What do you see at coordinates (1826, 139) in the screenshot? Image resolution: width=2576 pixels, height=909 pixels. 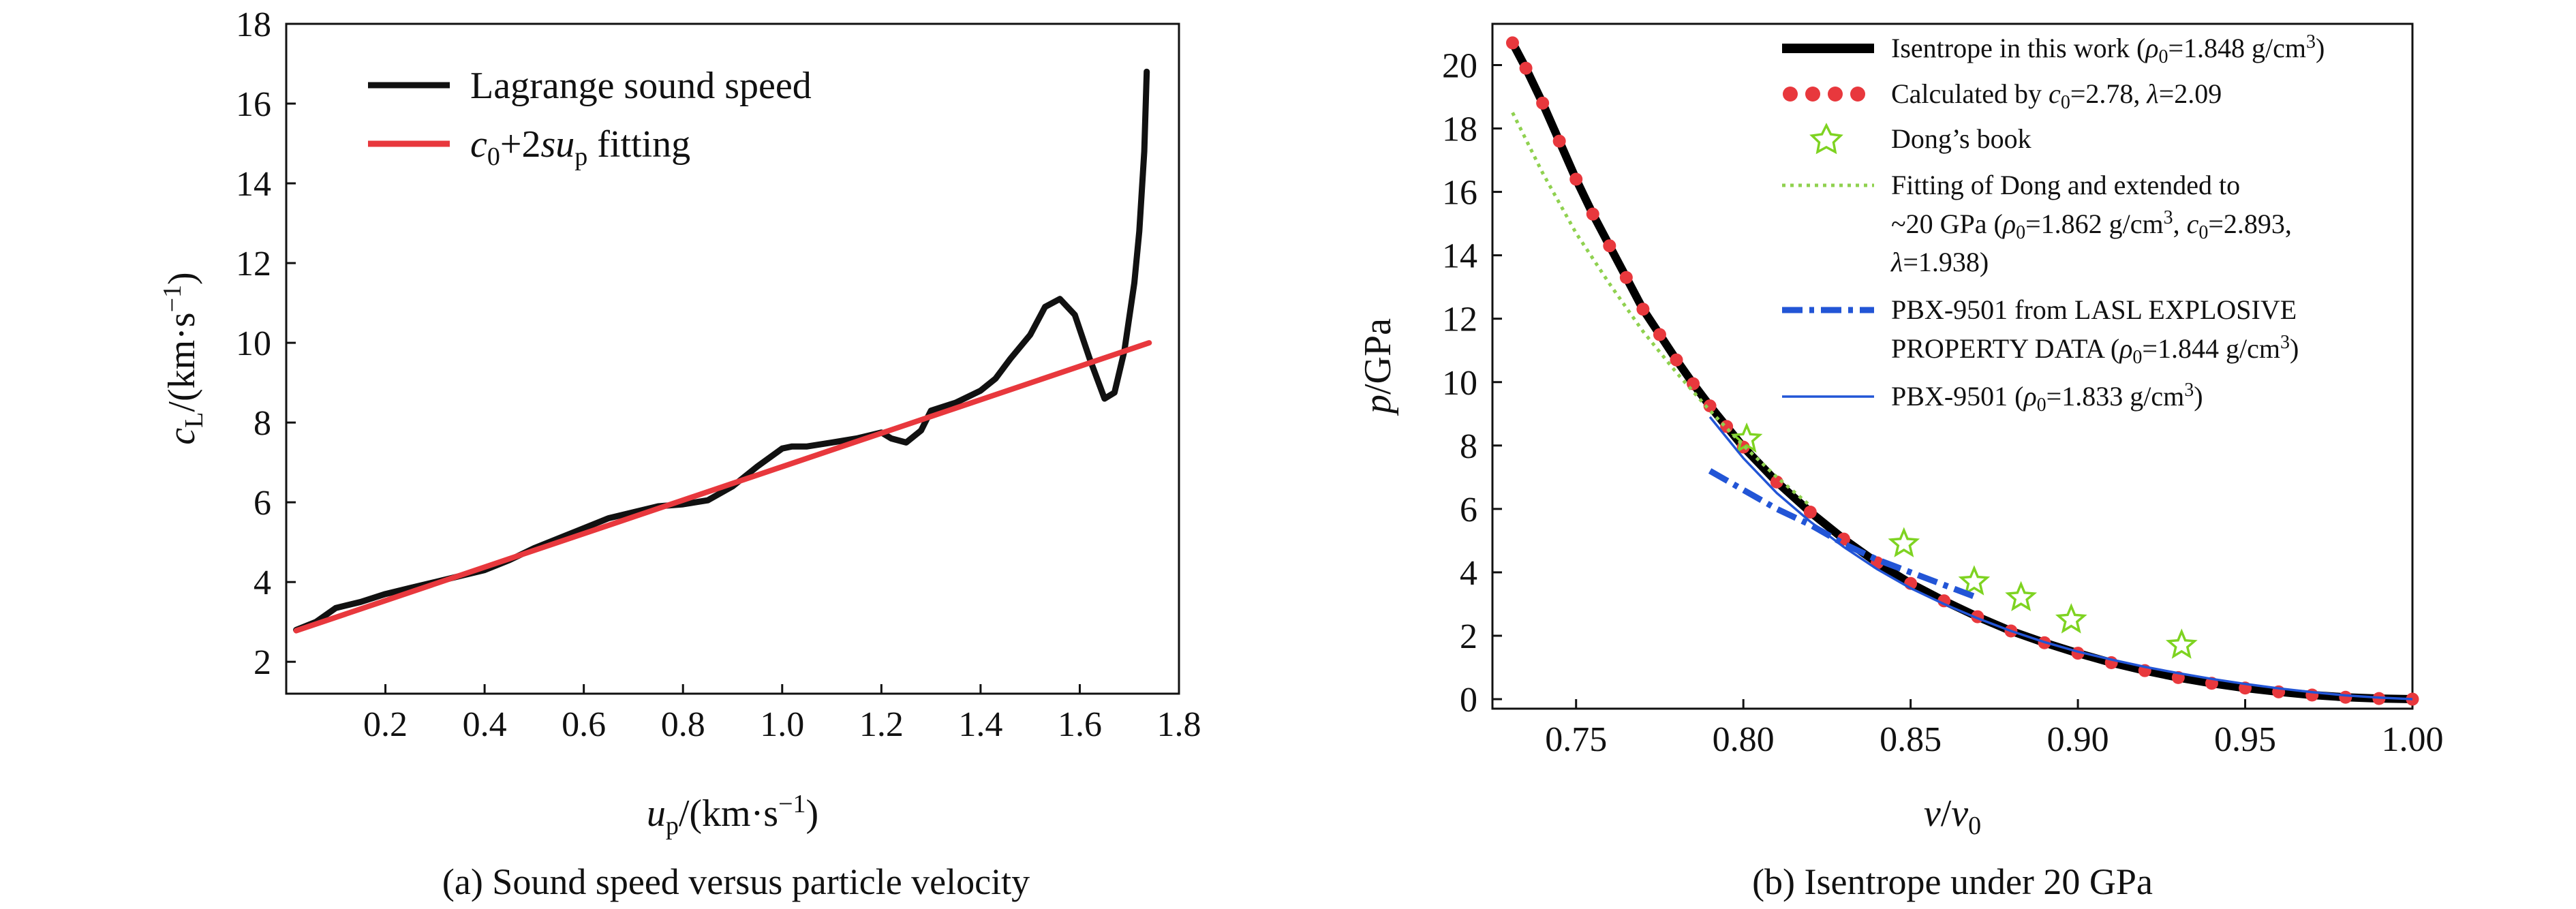 I see `legend-swatch-dong-star` at bounding box center [1826, 139].